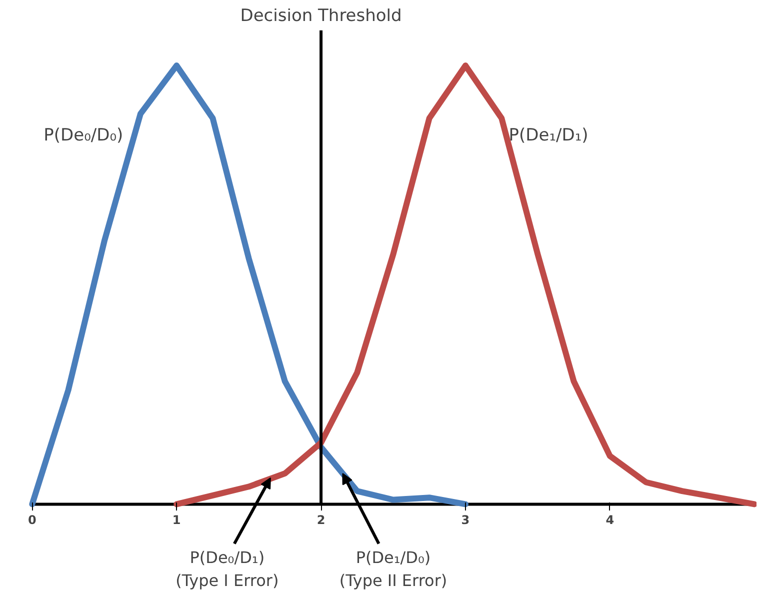 This screenshot has height=610, width=764. What do you see at coordinates (465, 520) in the screenshot?
I see `x-tick-label: 3` at bounding box center [465, 520].